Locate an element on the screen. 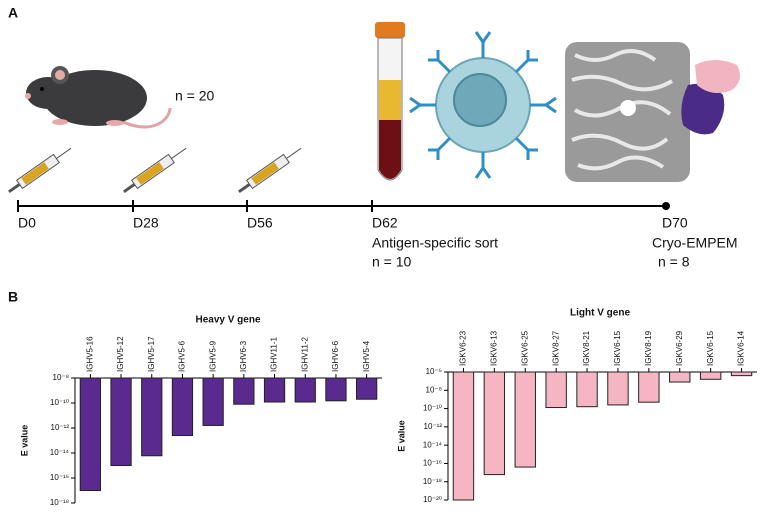 The image size is (783, 514). cryo-em-map is located at coordinates (653, 112).